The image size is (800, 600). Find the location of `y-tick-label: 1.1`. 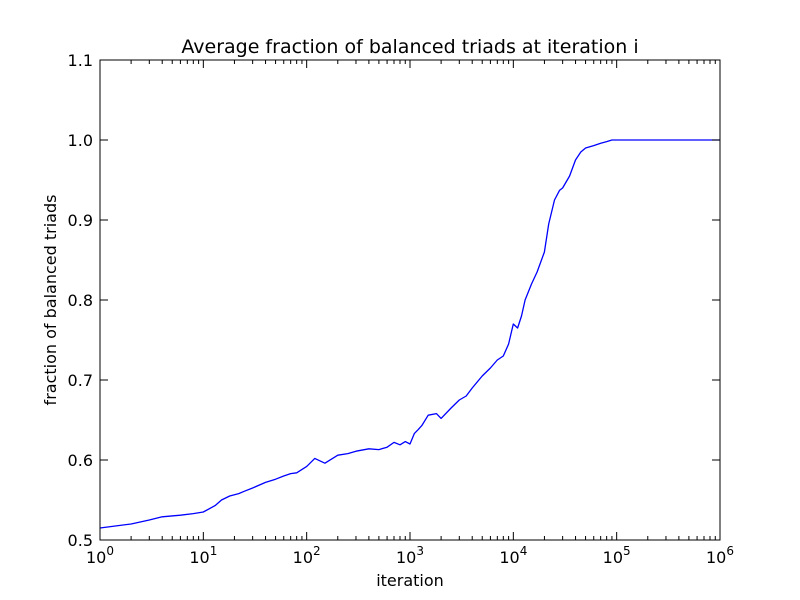

y-tick-label: 1.1 is located at coordinates (80, 60).